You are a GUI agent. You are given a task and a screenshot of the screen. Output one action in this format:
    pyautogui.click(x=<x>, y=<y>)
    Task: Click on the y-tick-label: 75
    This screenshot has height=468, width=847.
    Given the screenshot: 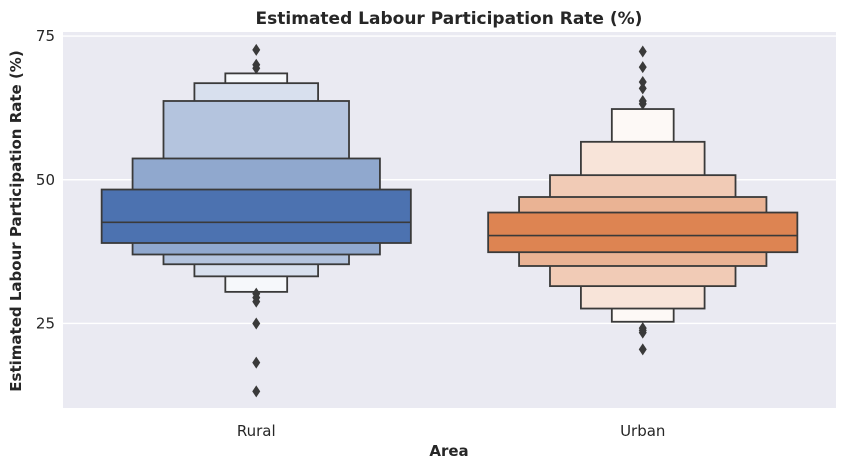 What is the action you would take?
    pyautogui.click(x=45, y=36)
    